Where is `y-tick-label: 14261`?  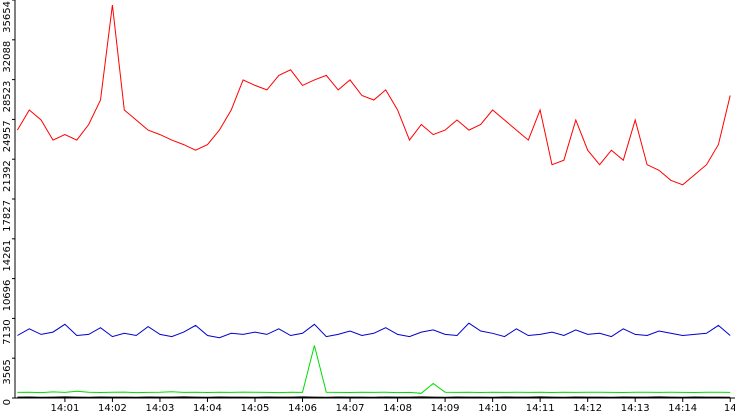
y-tick-label: 14261 is located at coordinates (7, 256).